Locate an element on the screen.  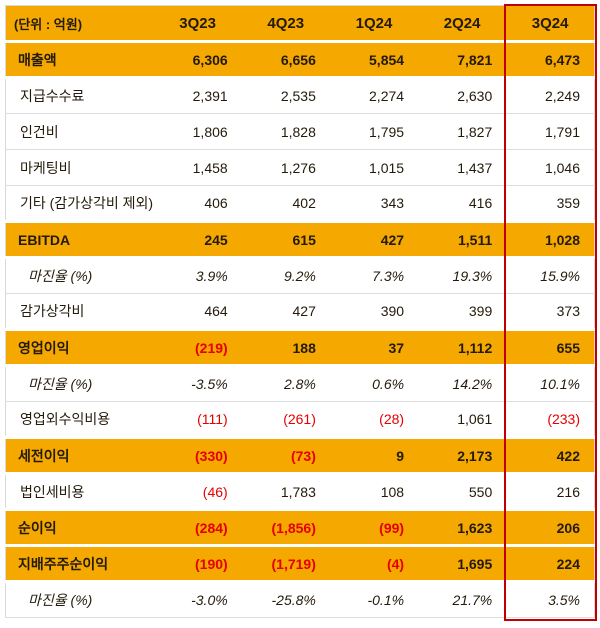
table-row: 마진율 (%) 3.9% 9.2% 7.3% 19.3% 15.9% is located at coordinates (300, 275).